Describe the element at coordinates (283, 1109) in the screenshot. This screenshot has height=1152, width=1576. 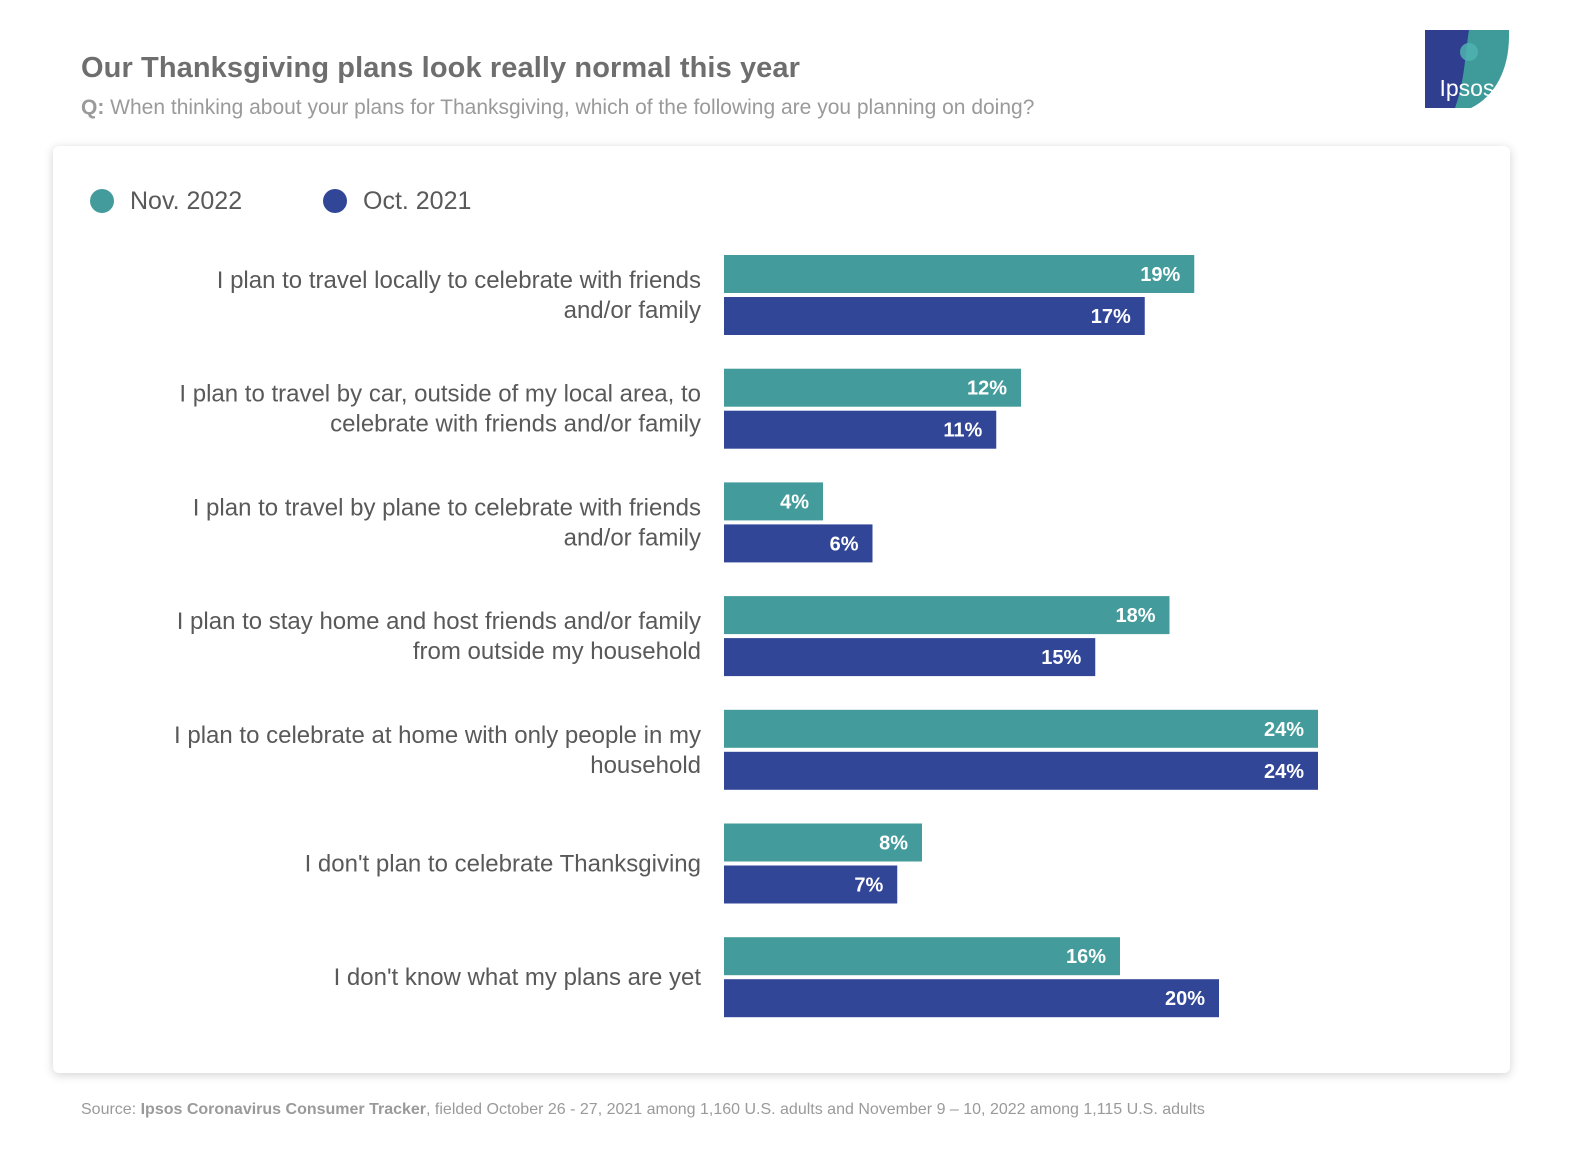
I see `source-name: Ipsos Coronavirus Consumer Tracker` at that location.